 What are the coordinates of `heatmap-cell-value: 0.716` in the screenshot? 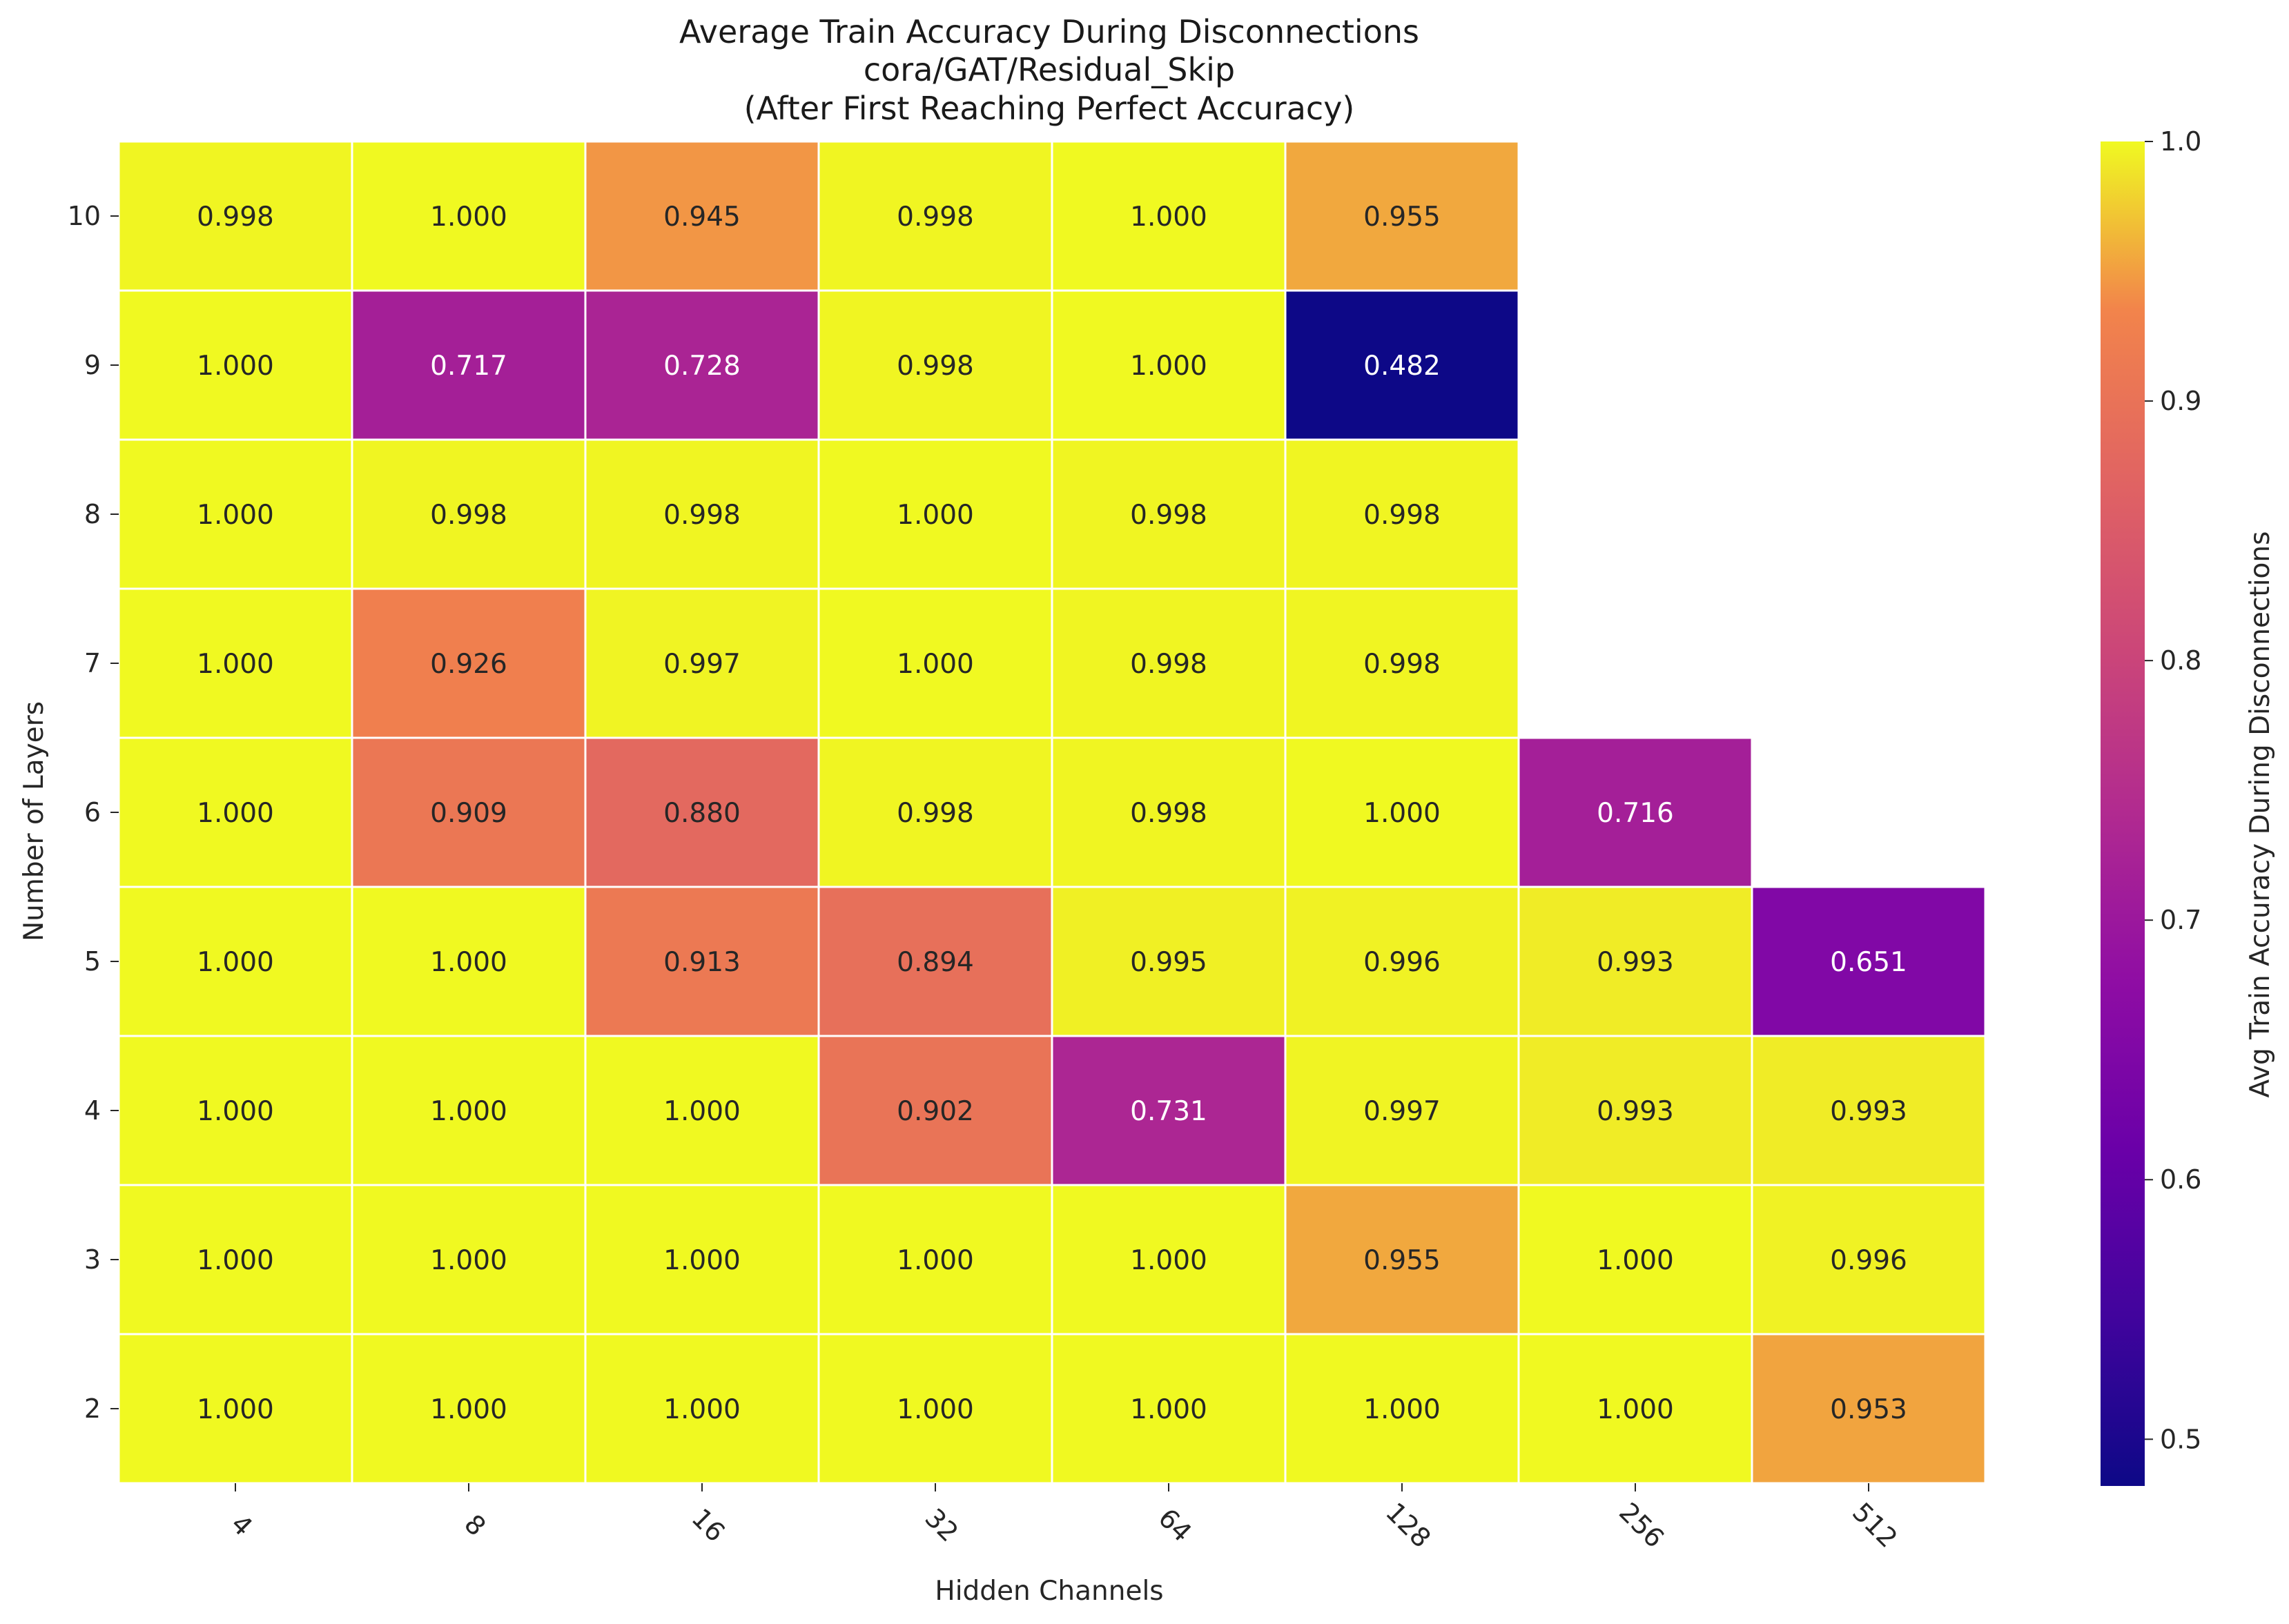 It's located at (1636, 814).